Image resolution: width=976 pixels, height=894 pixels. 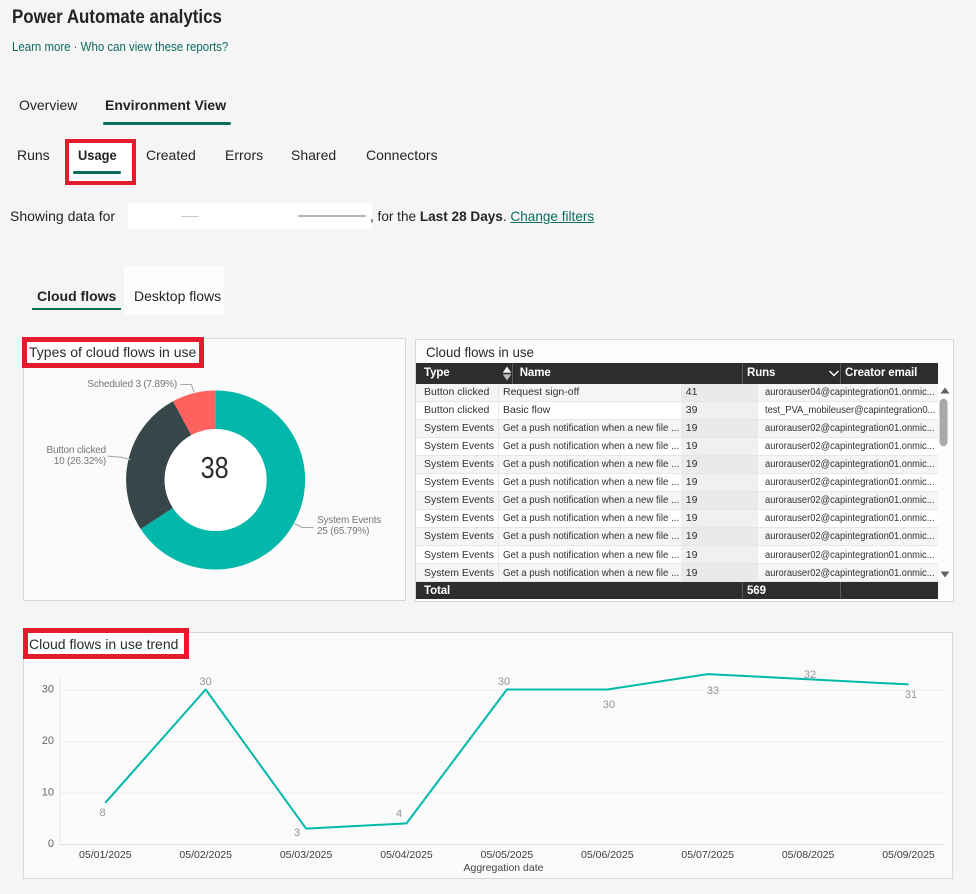 What do you see at coordinates (105, 855) in the screenshot?
I see `svg-text: 05/01/2025` at bounding box center [105, 855].